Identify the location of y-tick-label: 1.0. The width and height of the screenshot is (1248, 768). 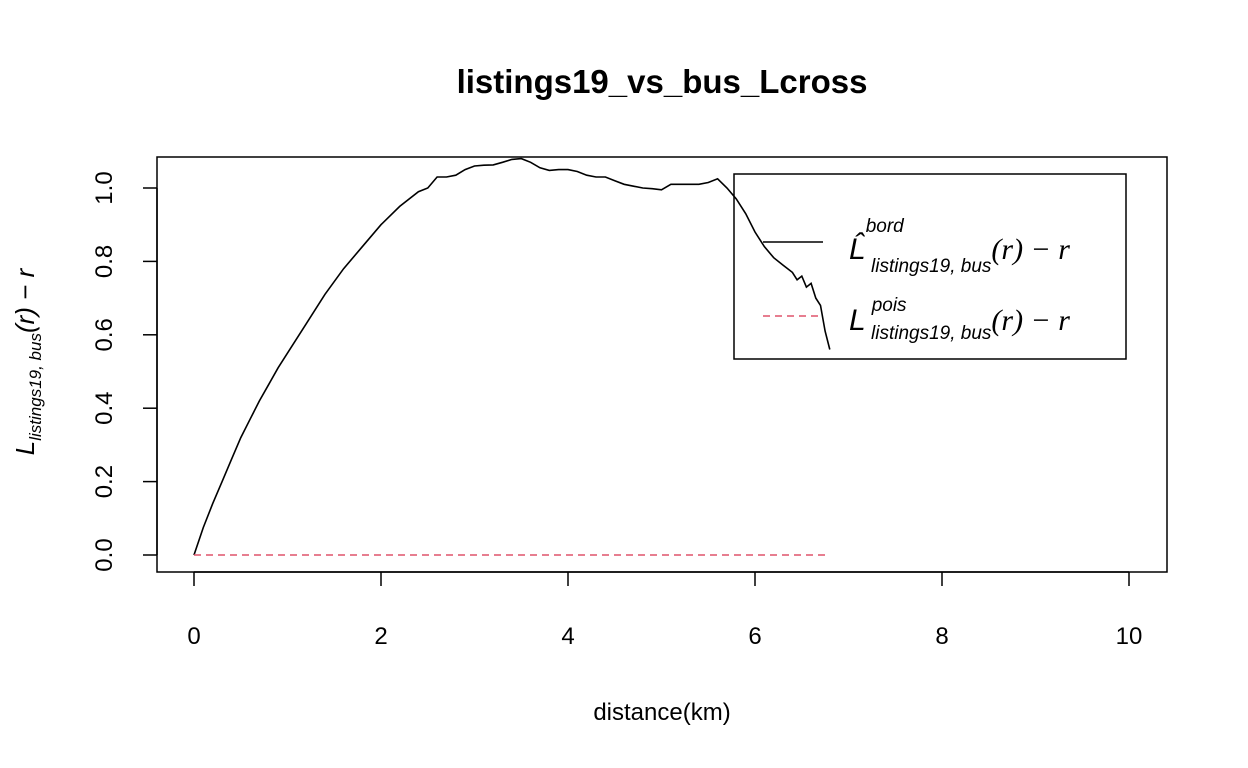
(104, 187).